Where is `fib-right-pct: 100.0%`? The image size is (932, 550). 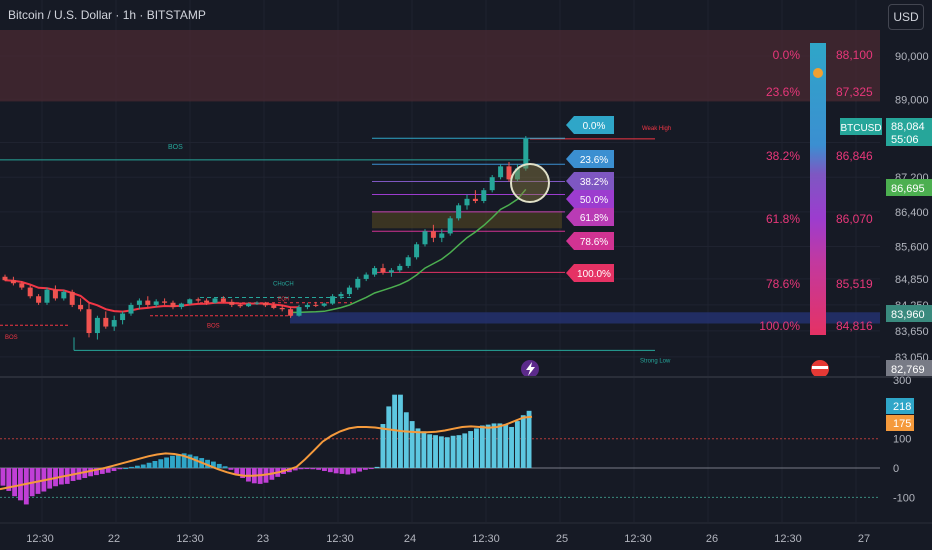 fib-right-pct: 100.0% is located at coordinates (779, 326).